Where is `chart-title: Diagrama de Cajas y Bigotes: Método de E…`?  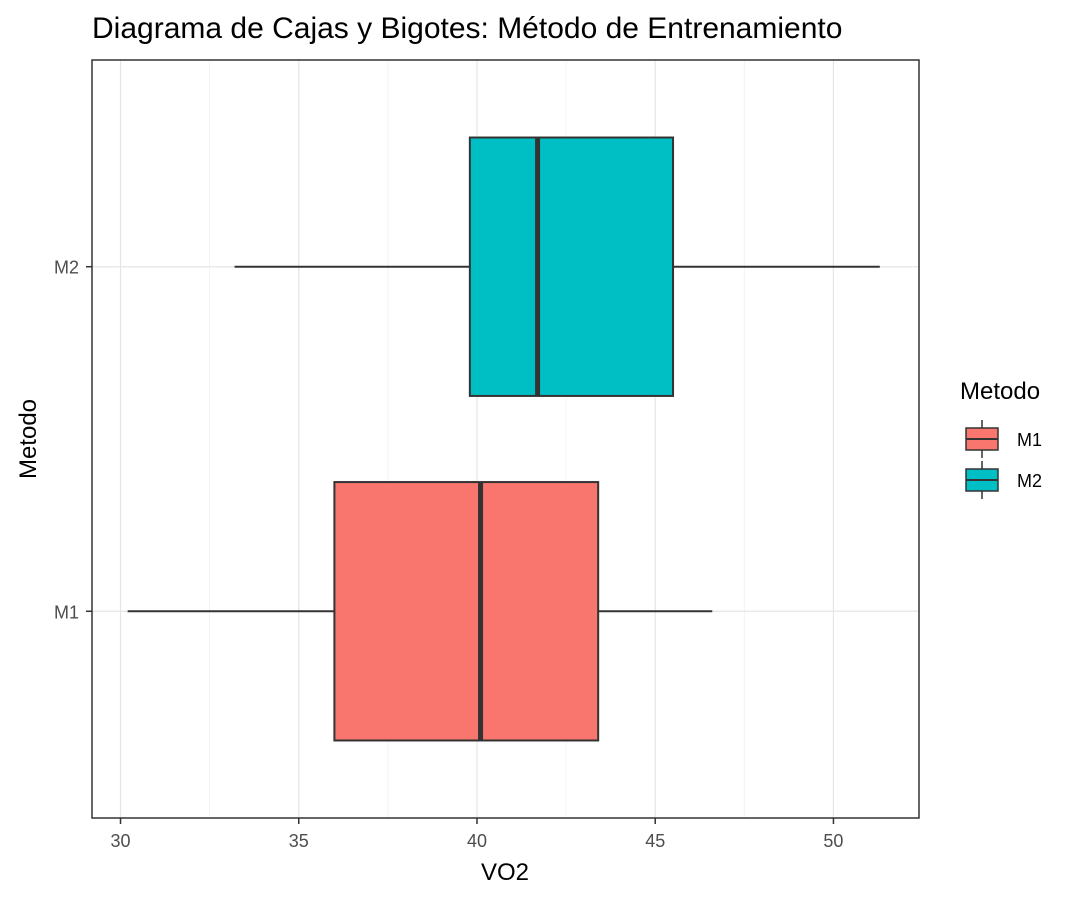
chart-title: Diagrama de Cajas y Bigotes: Método de E… is located at coordinates (467, 28).